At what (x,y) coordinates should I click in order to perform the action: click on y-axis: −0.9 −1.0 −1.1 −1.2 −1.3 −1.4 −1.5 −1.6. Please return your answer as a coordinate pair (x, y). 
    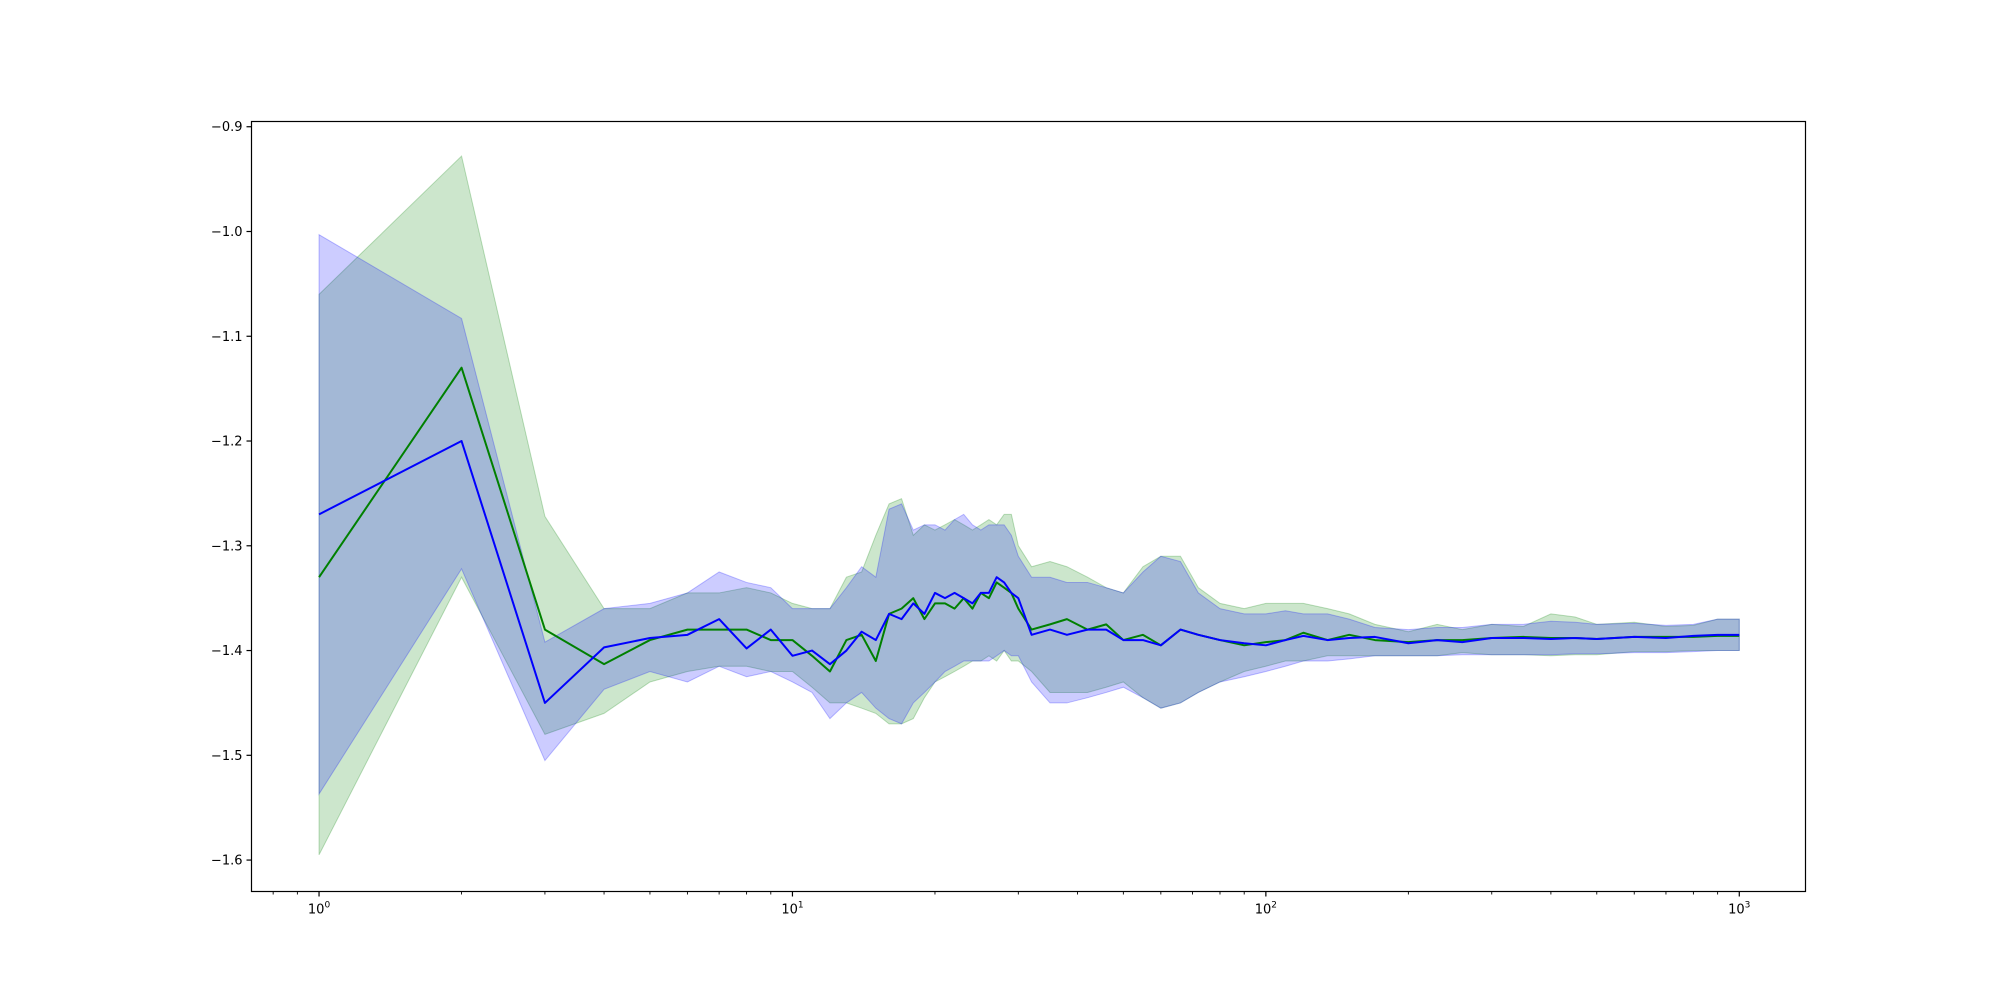
    Looking at the image, I should click on (231, 494).